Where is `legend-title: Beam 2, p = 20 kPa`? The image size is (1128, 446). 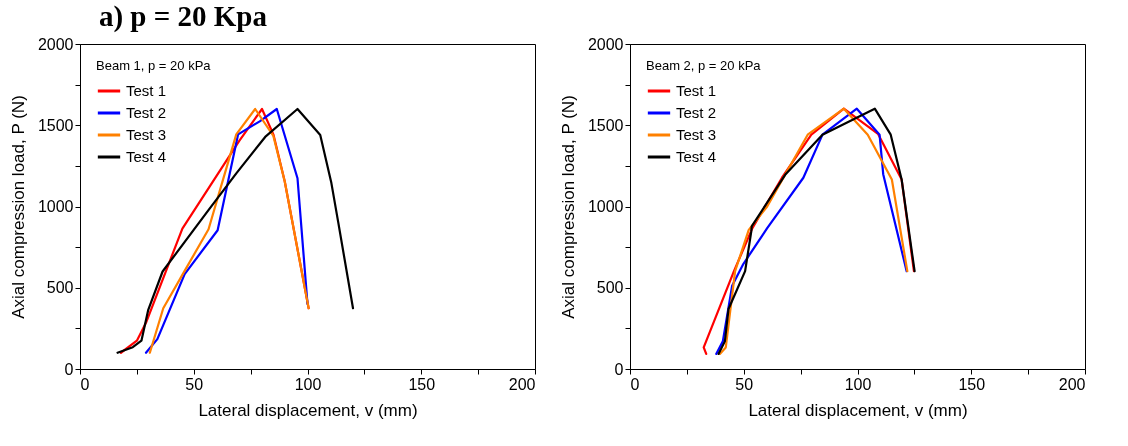
legend-title: Beam 2, p = 20 kPa is located at coordinates (704, 65).